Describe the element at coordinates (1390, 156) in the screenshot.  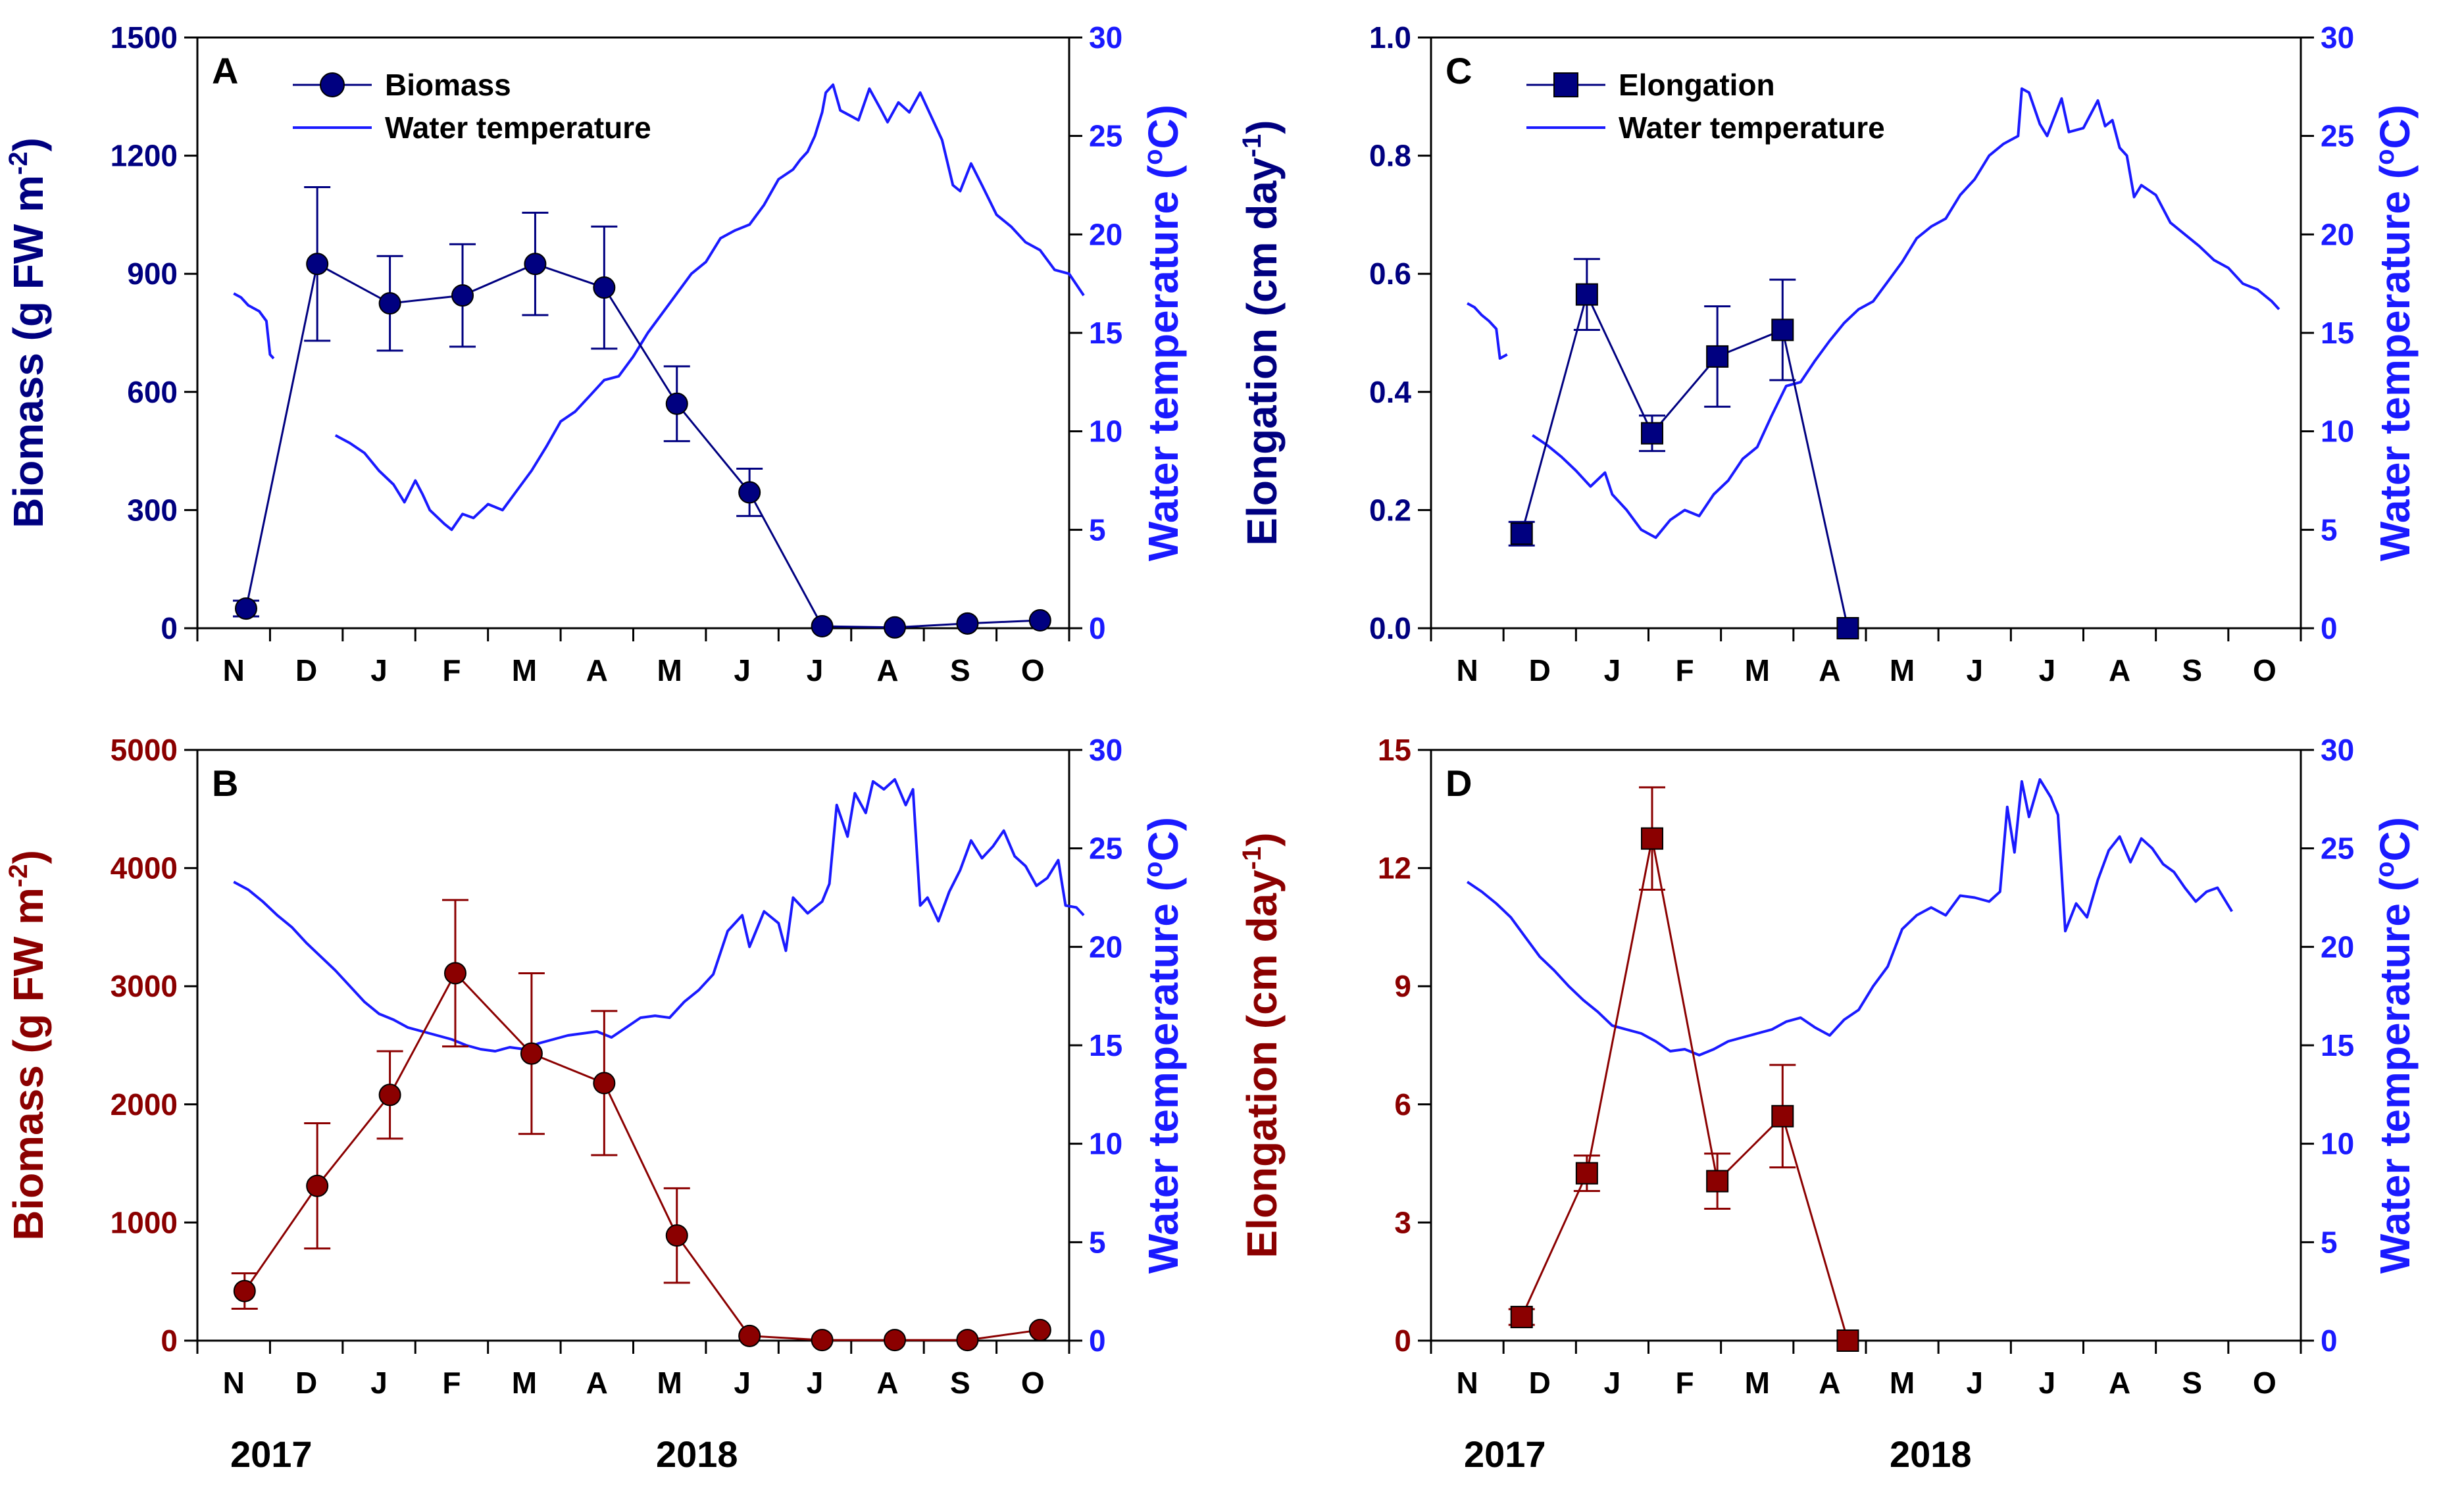
I see `y-left-tick-label: 0.8` at that location.